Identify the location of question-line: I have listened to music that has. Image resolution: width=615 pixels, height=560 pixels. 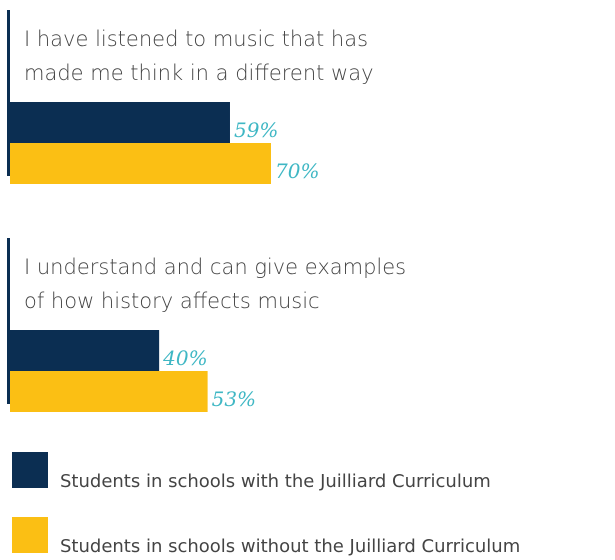
(196, 39).